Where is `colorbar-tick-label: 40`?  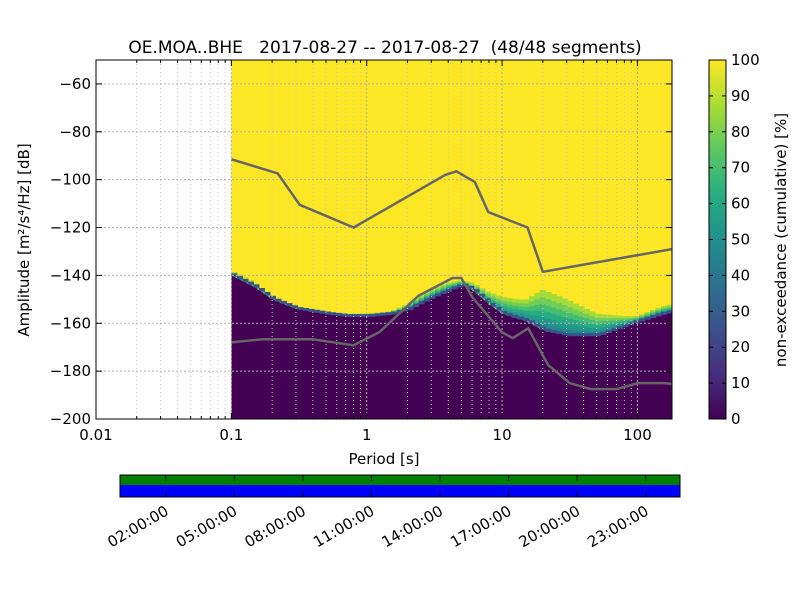 colorbar-tick-label: 40 is located at coordinates (740, 275).